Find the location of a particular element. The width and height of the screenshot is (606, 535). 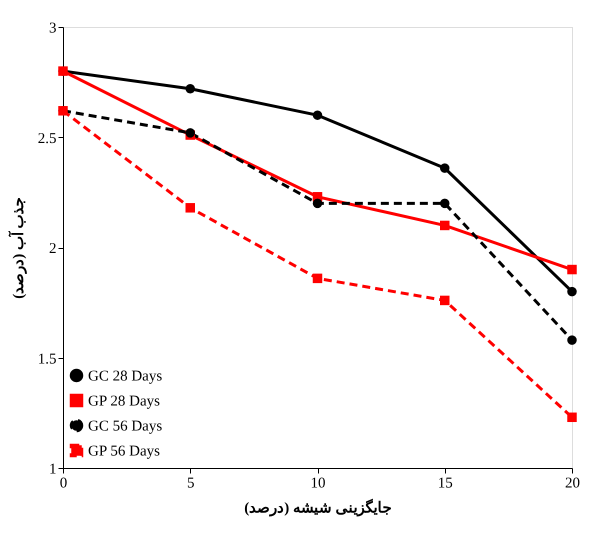

legend-label: GP 28 Days is located at coordinates (124, 402).